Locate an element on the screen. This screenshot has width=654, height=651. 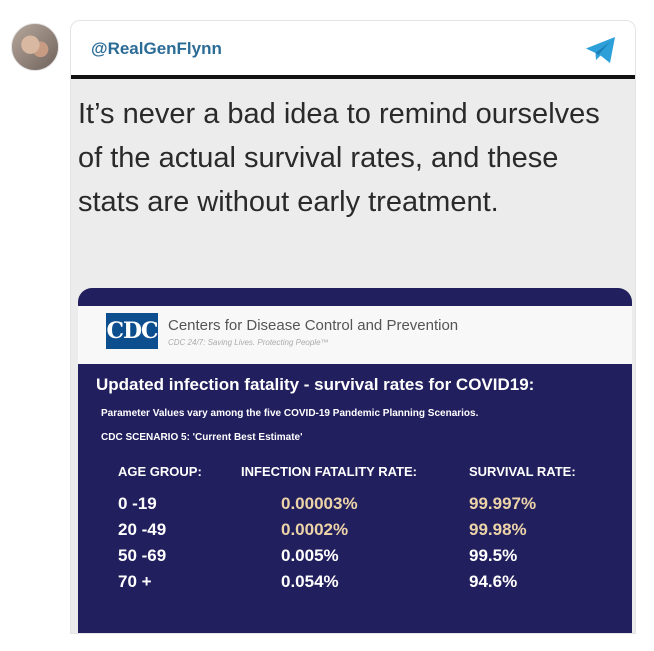
post-header: @RealGenFlynn is located at coordinates (353, 48).